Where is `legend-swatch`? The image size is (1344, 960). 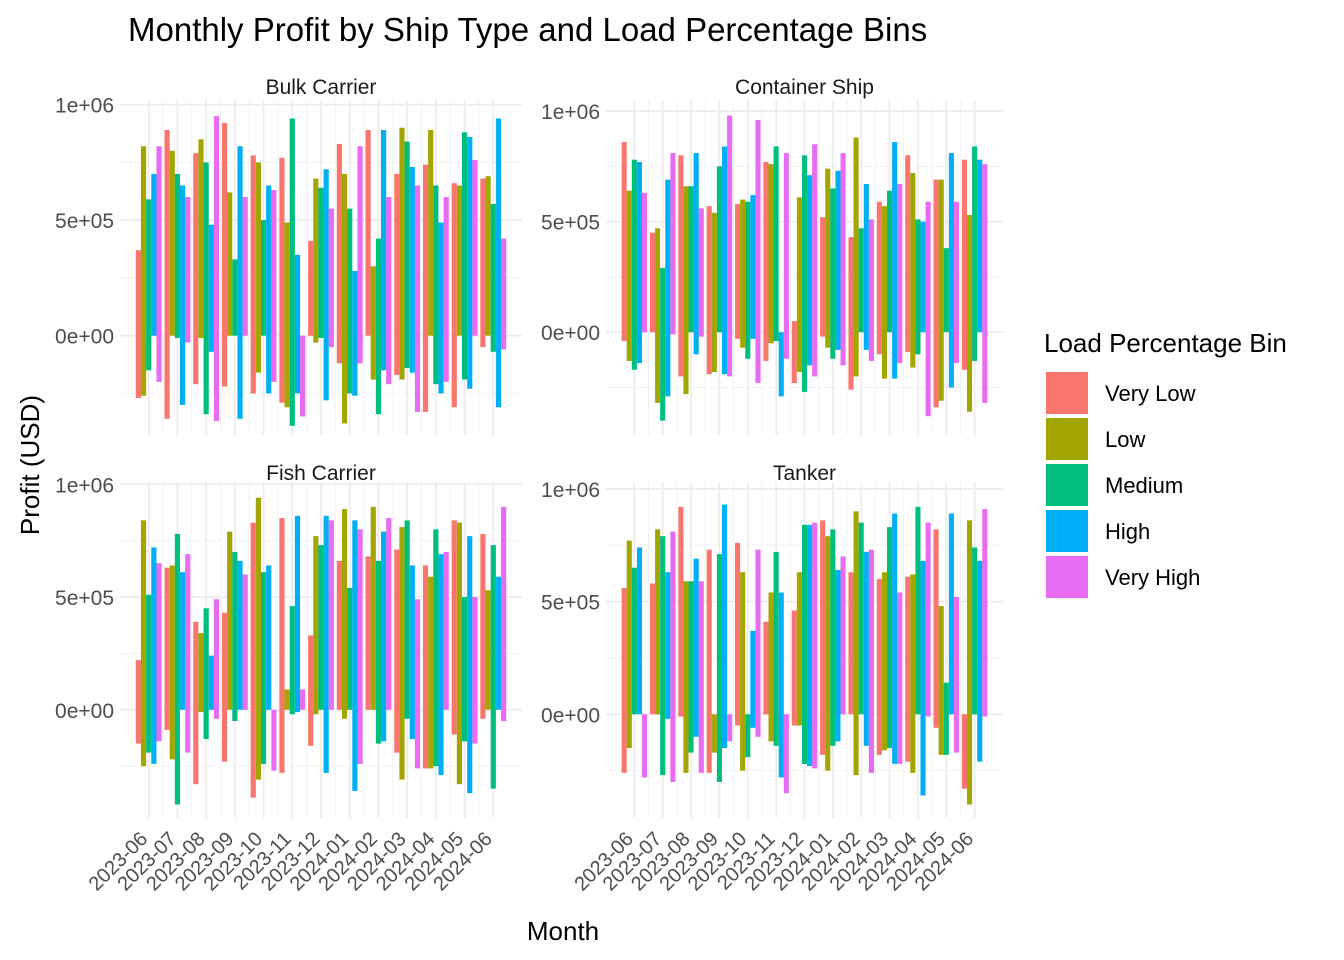
legend-swatch is located at coordinates (1067, 439).